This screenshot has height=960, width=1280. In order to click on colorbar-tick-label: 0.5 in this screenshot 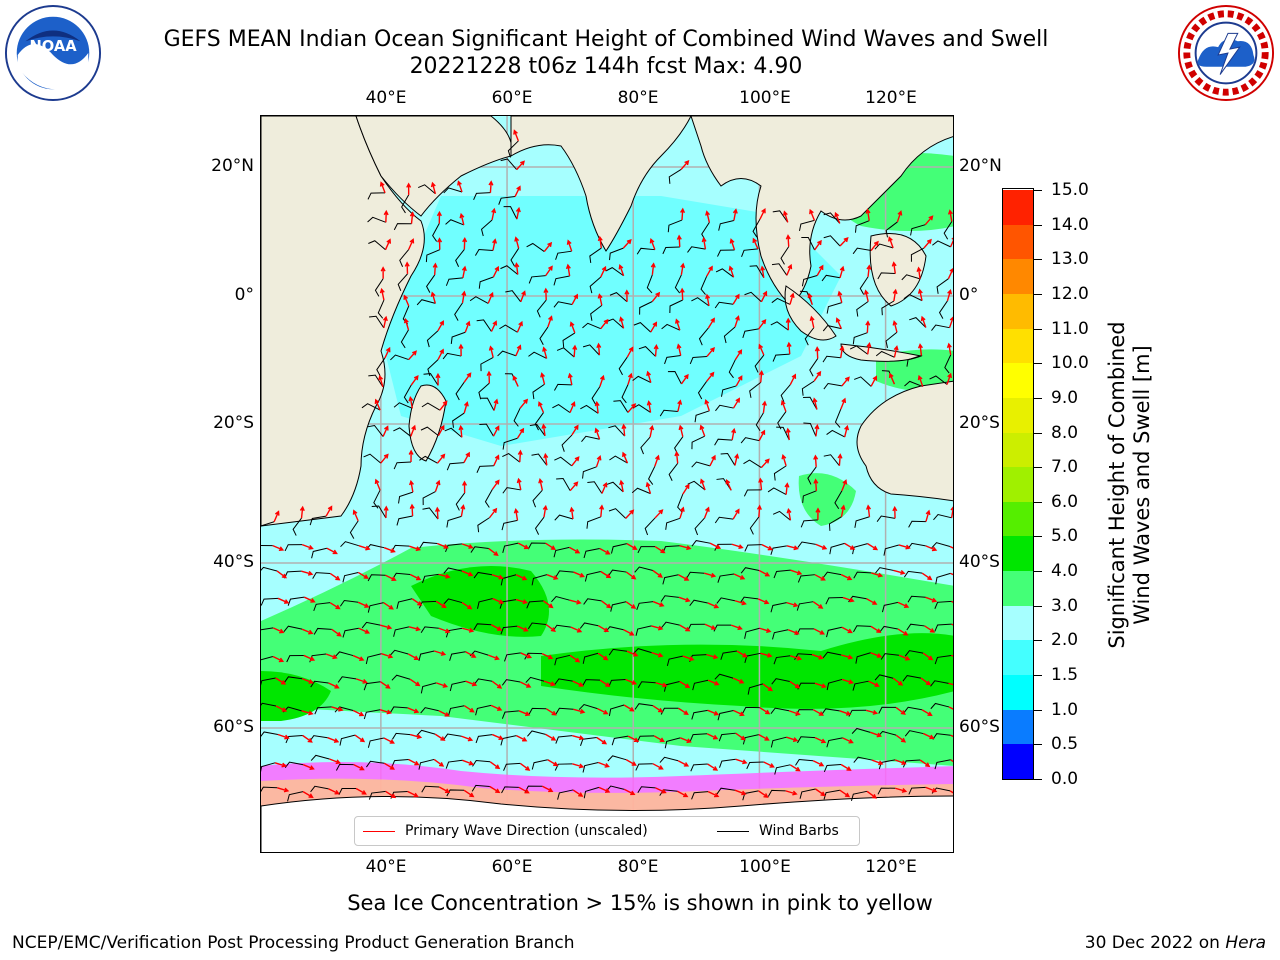, I will do `click(1065, 744)`.